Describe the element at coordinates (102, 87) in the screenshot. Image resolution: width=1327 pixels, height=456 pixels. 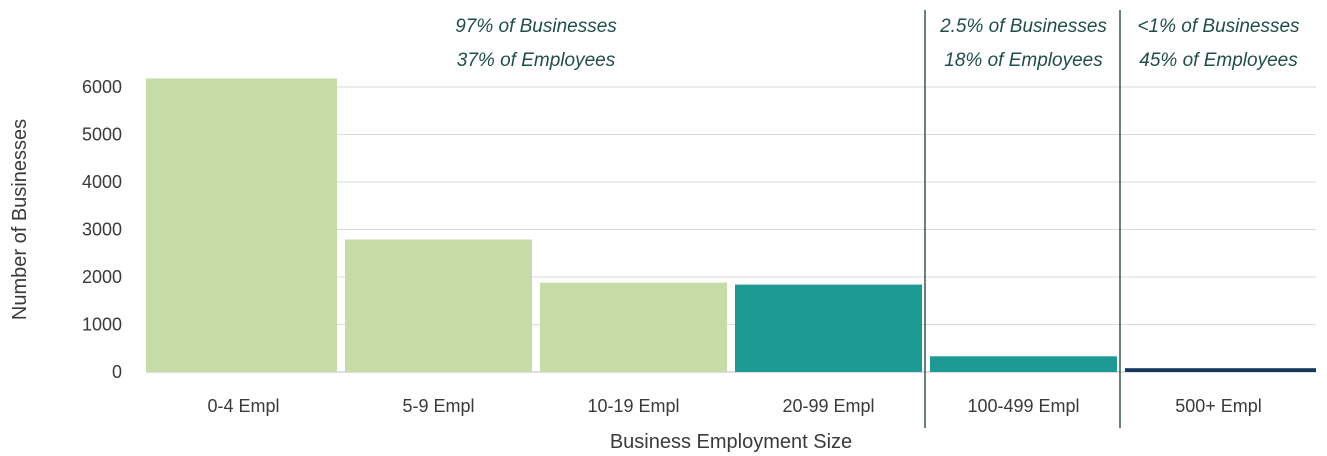
I see `y-tick-label: 6000` at that location.